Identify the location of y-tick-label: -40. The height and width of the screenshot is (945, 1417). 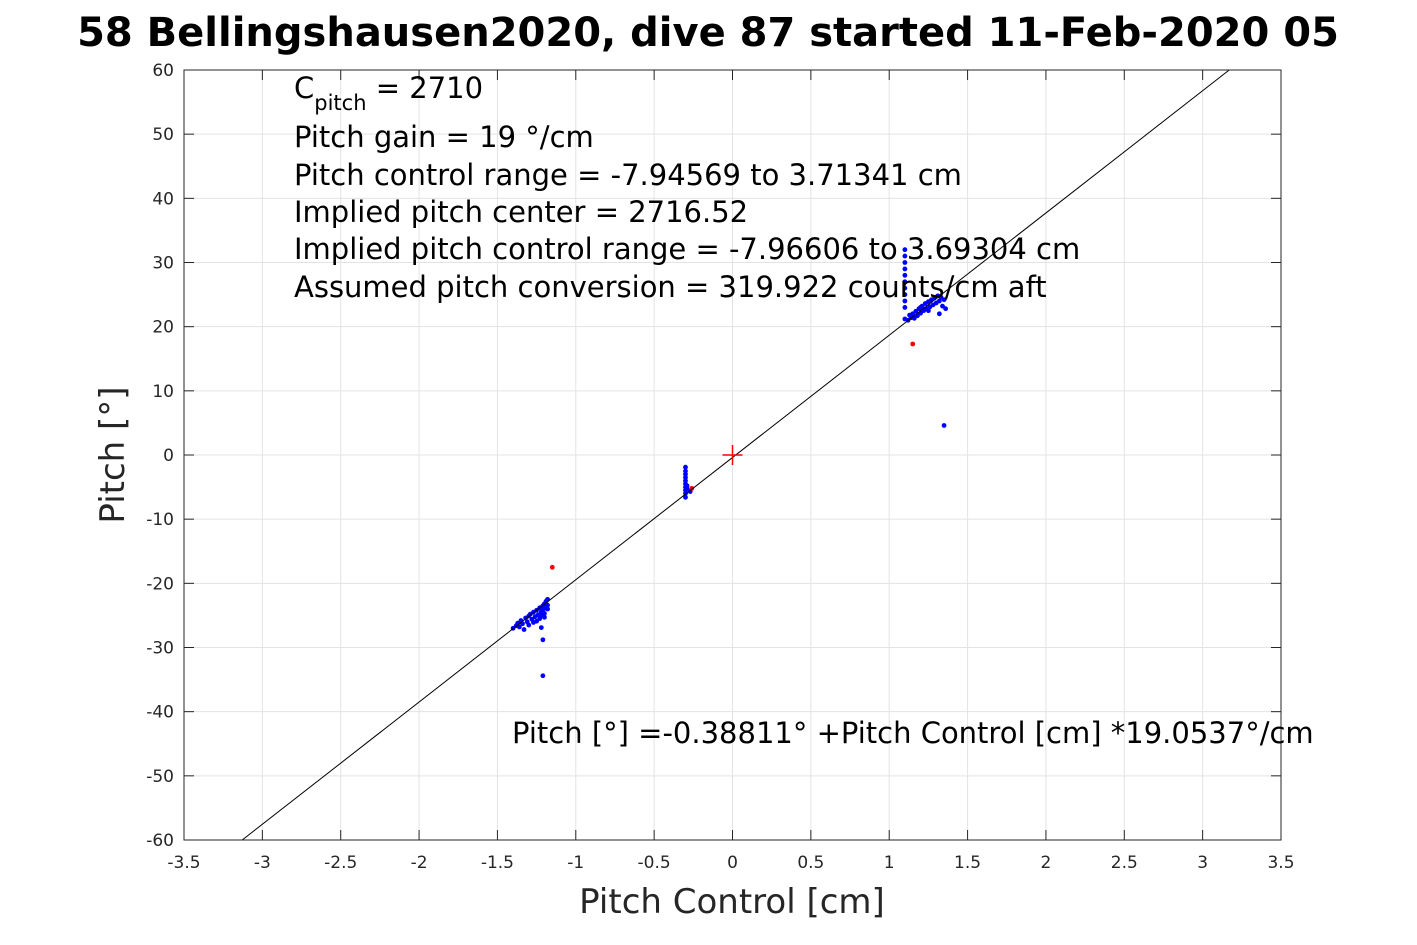
(160, 713).